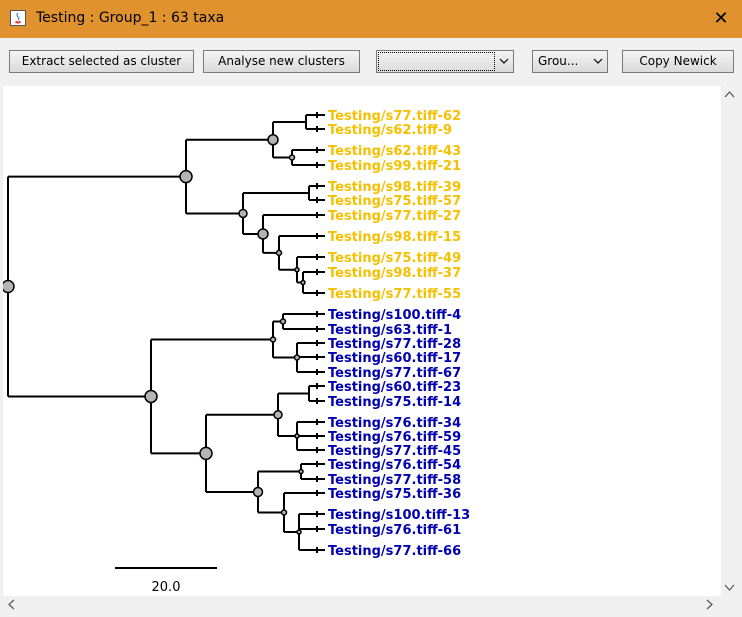 The image size is (742, 617). I want to click on leaf-label: Testing/s100.tiff-13, so click(399, 515).